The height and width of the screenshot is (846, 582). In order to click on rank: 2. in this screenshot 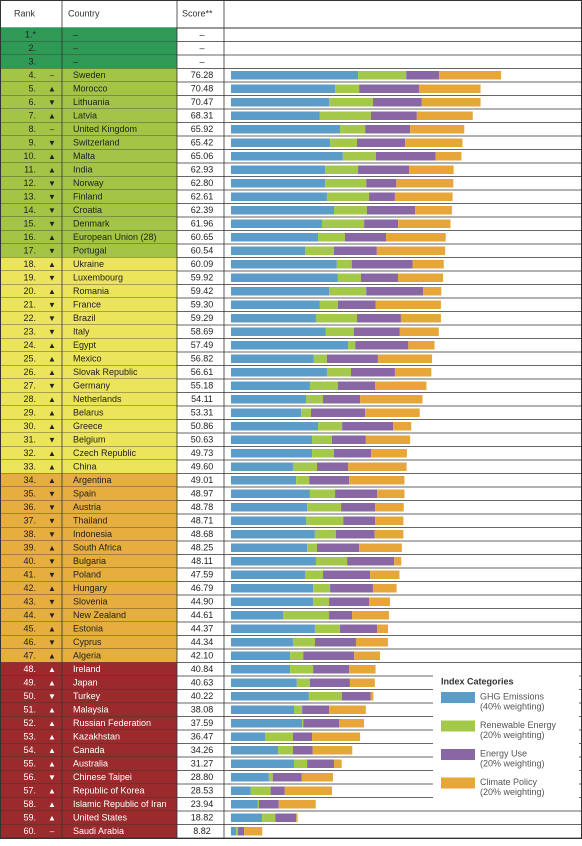, I will do `click(32, 48)`.